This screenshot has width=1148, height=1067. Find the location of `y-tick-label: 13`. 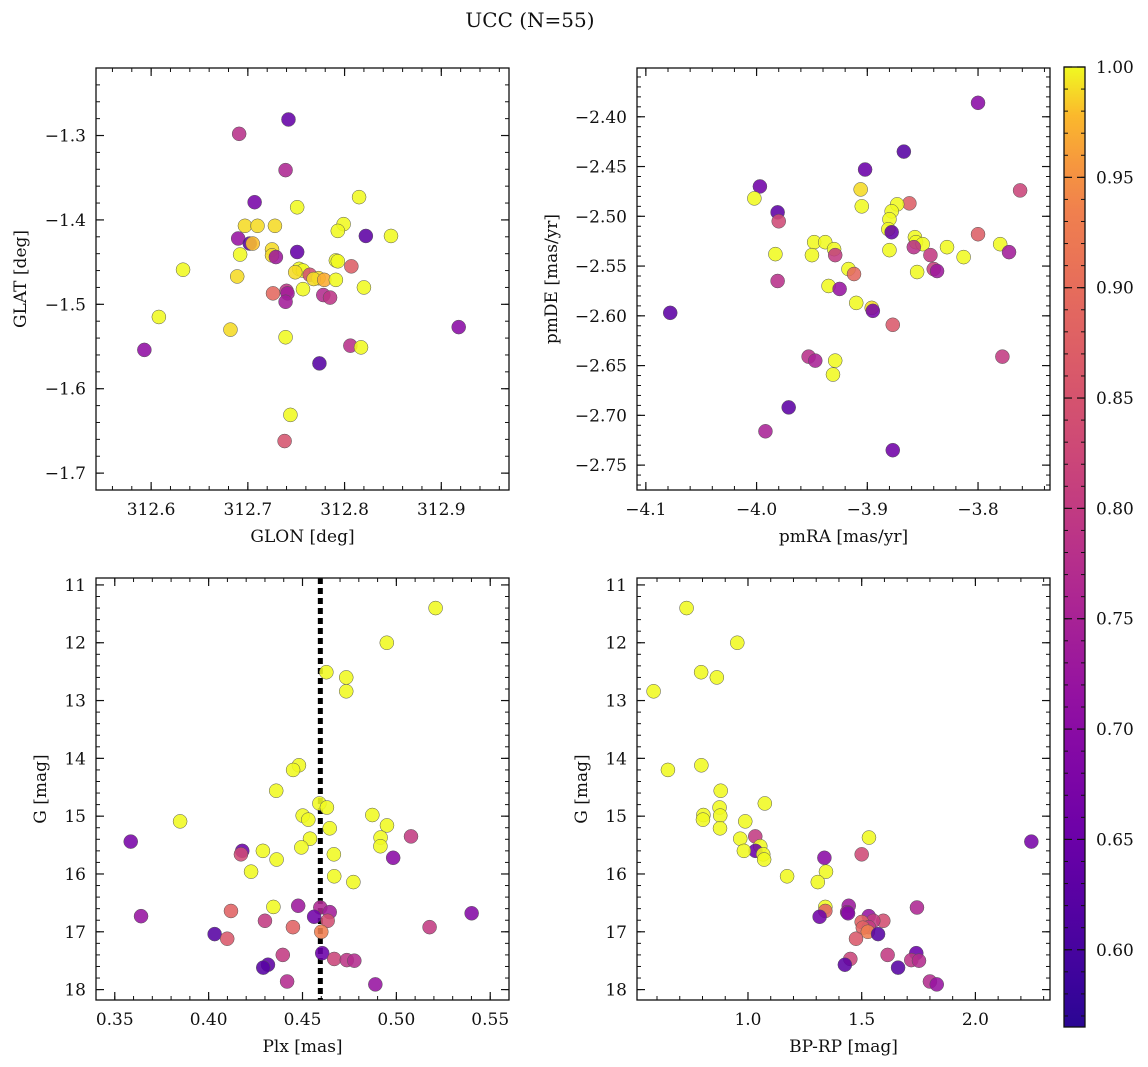

y-tick-label: 13 is located at coordinates (75, 702).